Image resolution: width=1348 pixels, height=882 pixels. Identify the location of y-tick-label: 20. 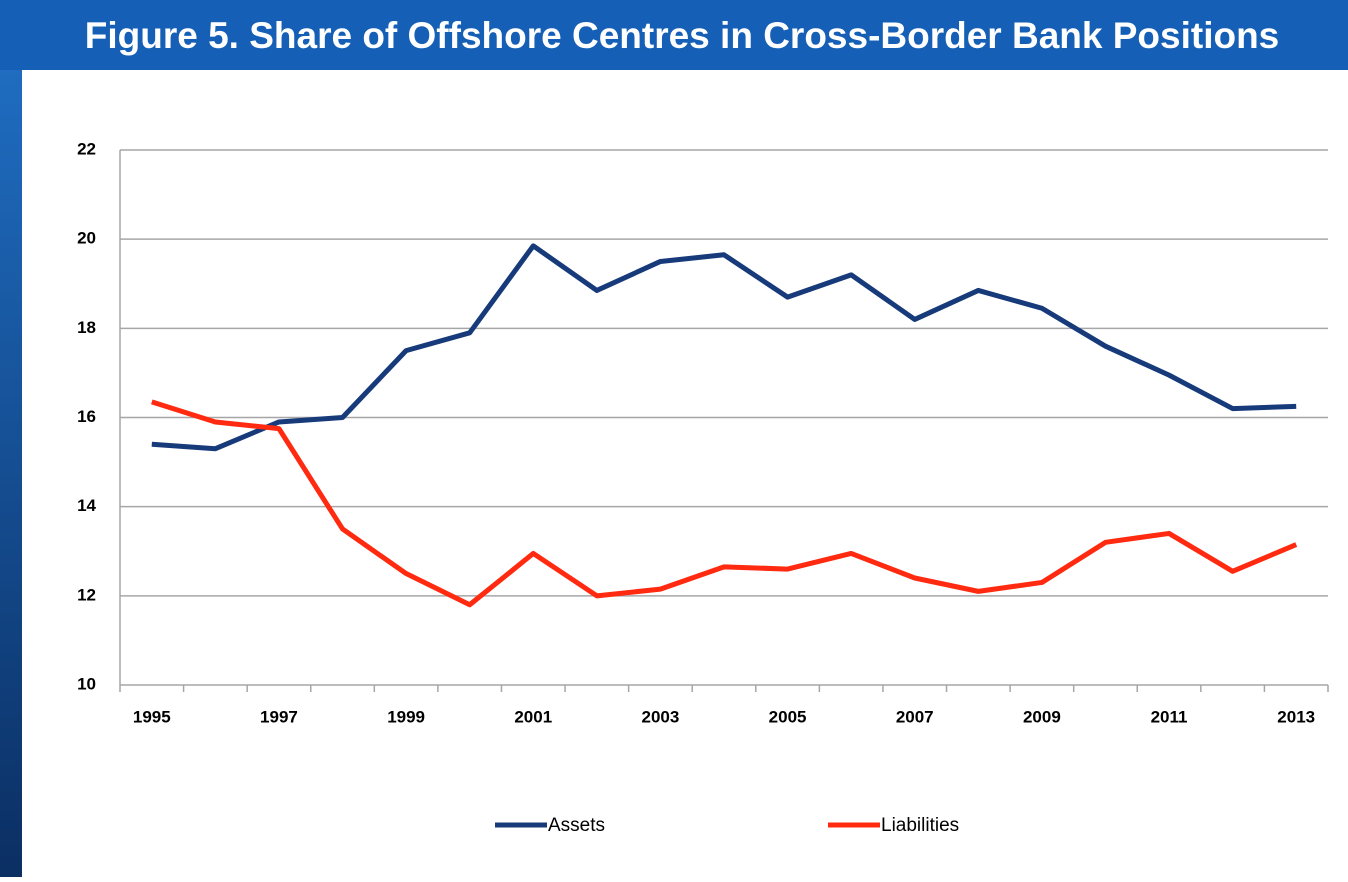
(86, 238).